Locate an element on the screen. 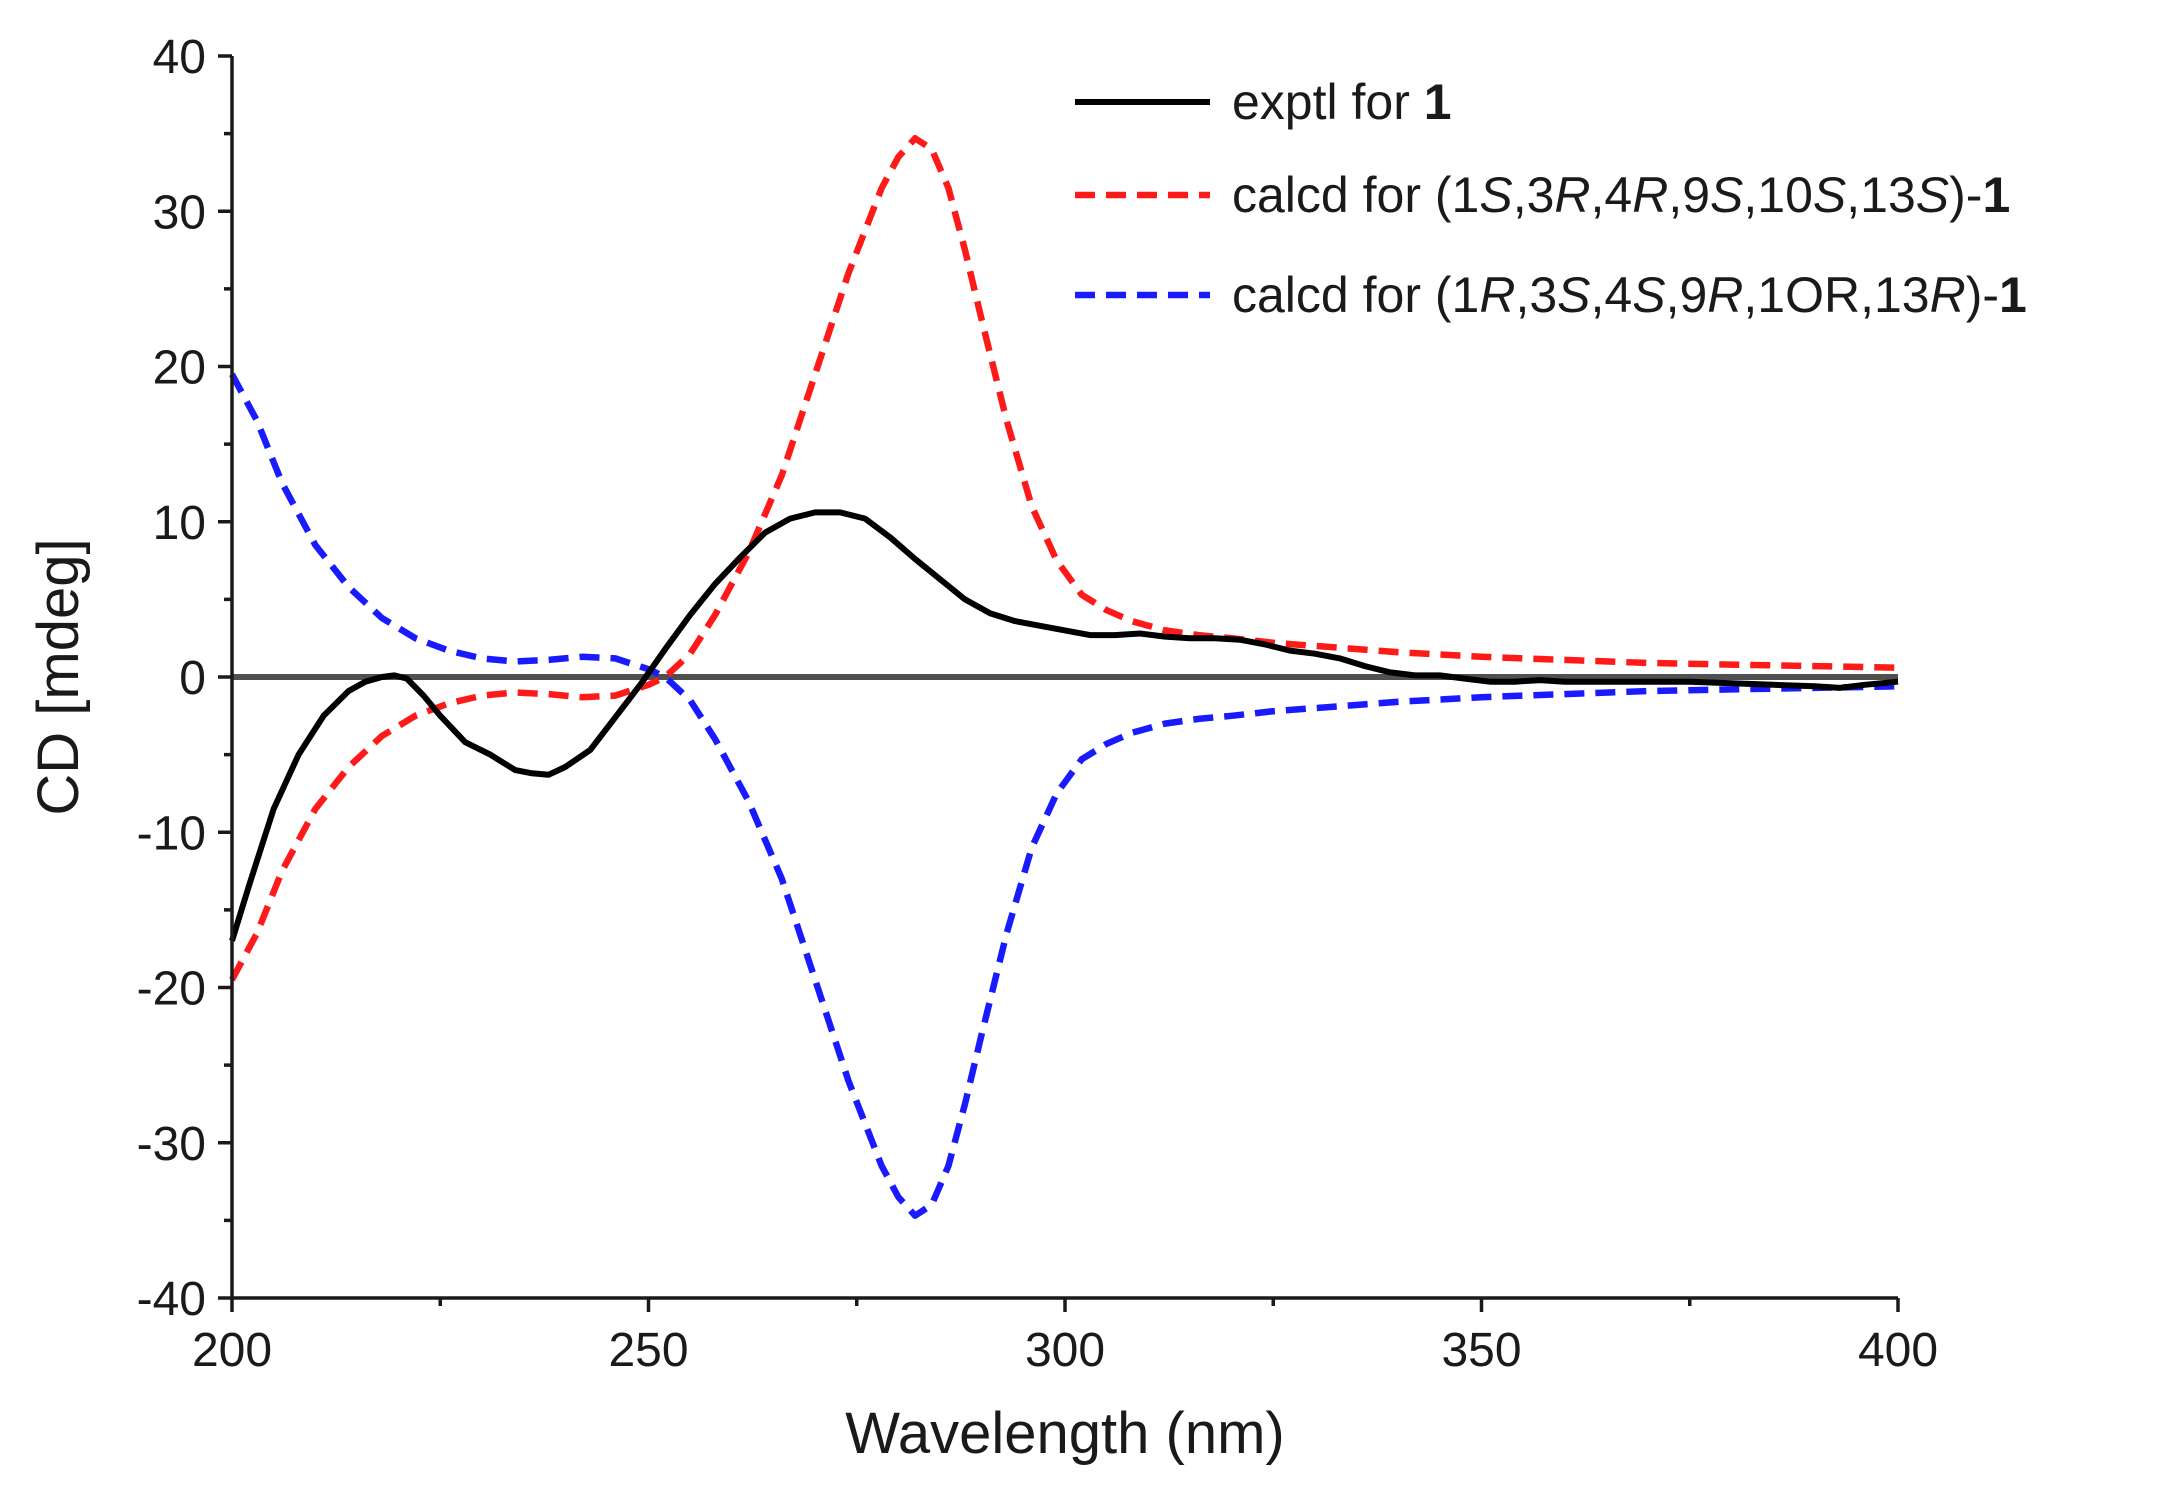 Image resolution: width=2158 pixels, height=1485 pixels. x-tick-label: 300 is located at coordinates (1065, 1350).